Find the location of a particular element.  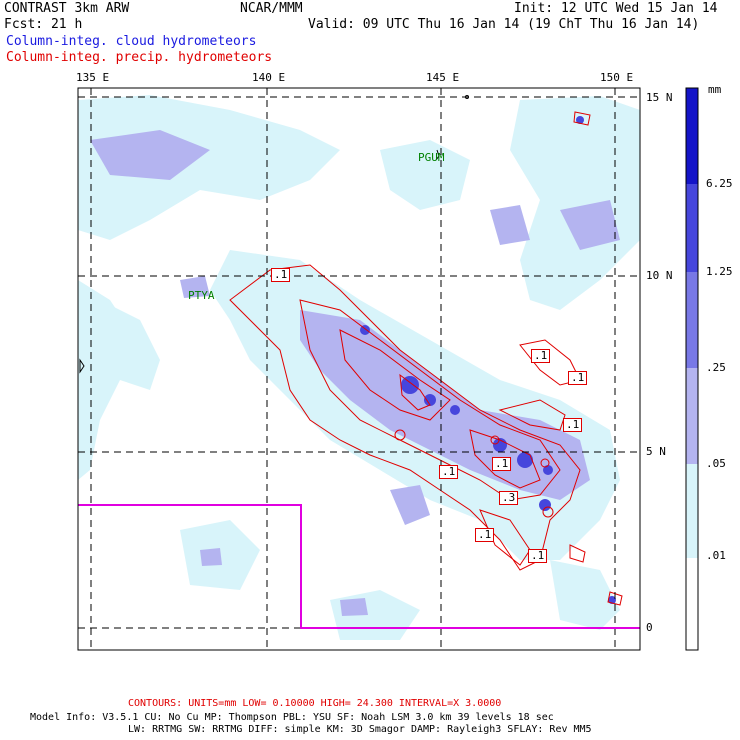

lat-label: 10 N is located at coordinates (659, 275).